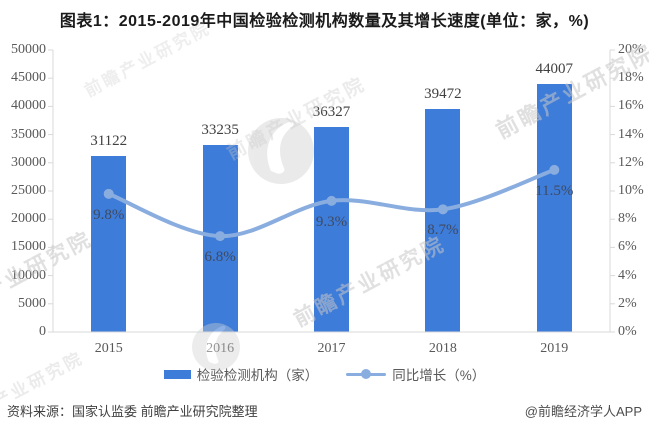 This screenshot has width=649, height=427. I want to click on left-axis-tick-label: 10000, so click(28, 275).